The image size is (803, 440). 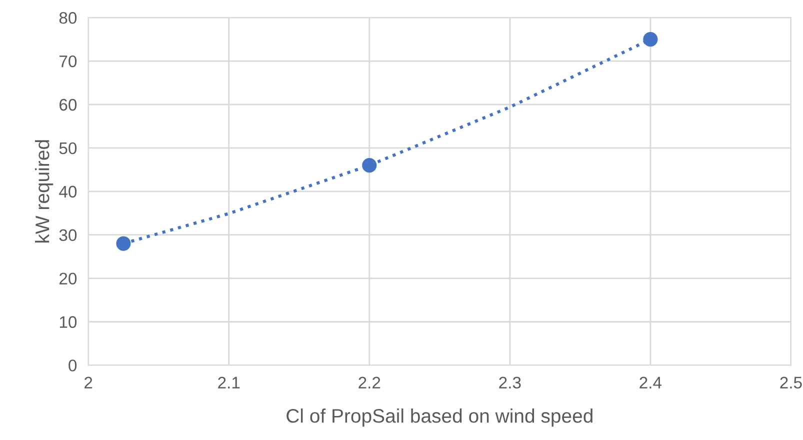 What do you see at coordinates (229, 382) in the screenshot?
I see `x-tick-label: 2.1` at bounding box center [229, 382].